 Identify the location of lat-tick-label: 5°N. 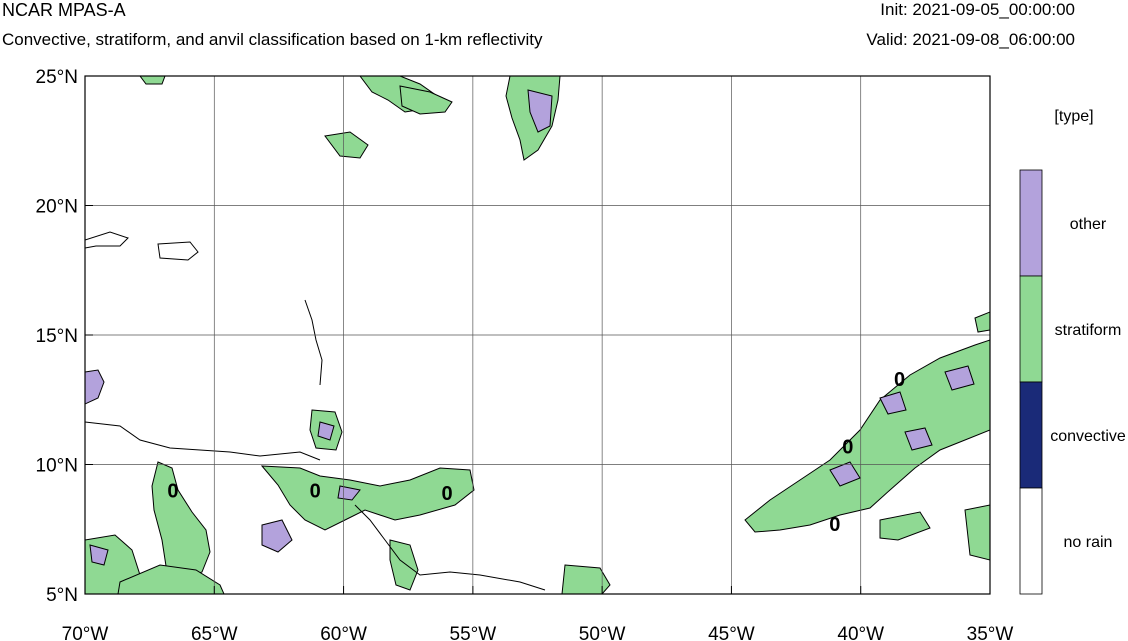
(62, 595).